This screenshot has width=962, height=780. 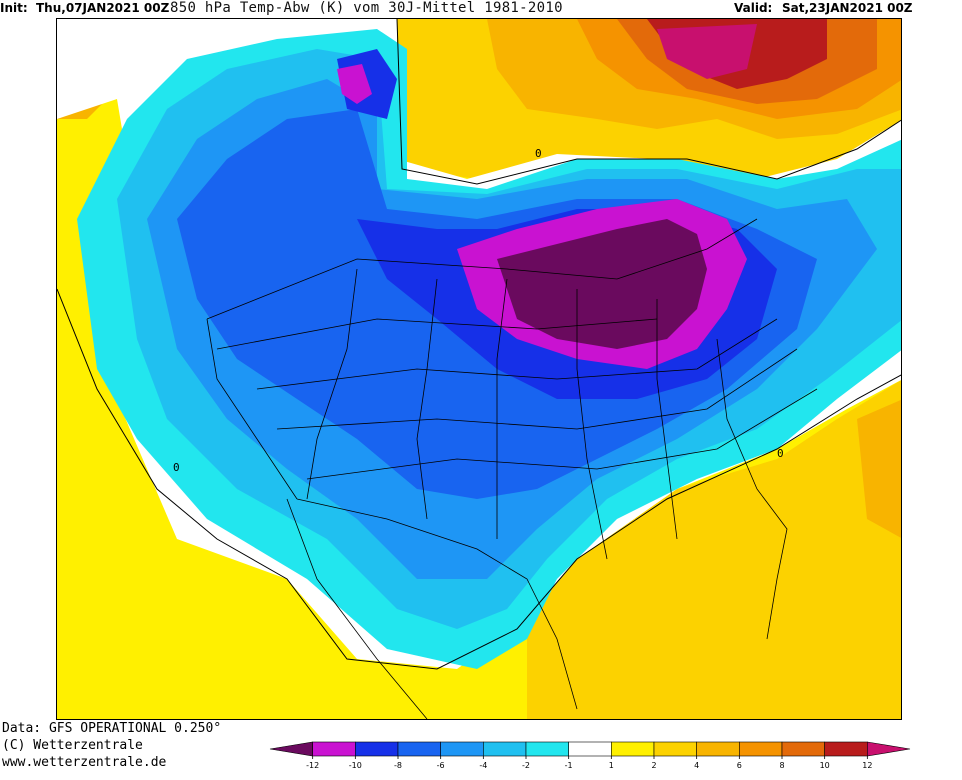 I want to click on legend-tick-label: -10, so click(x=355, y=765).